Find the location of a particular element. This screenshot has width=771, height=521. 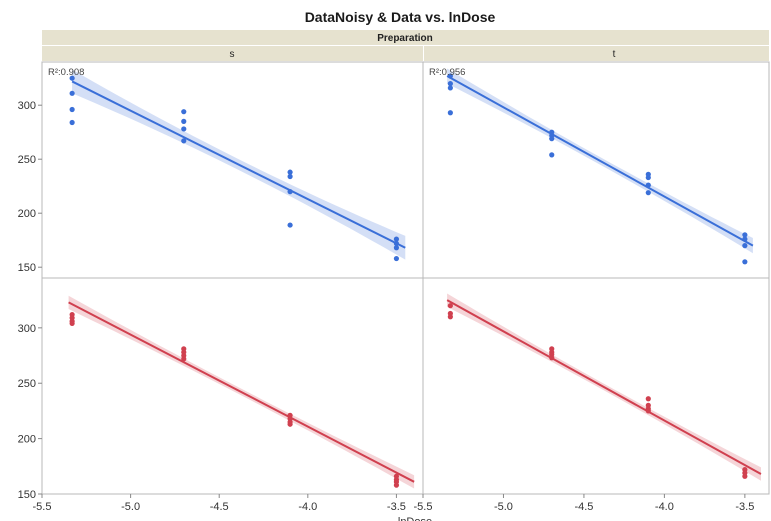

group-header-bar is located at coordinates (405, 37).